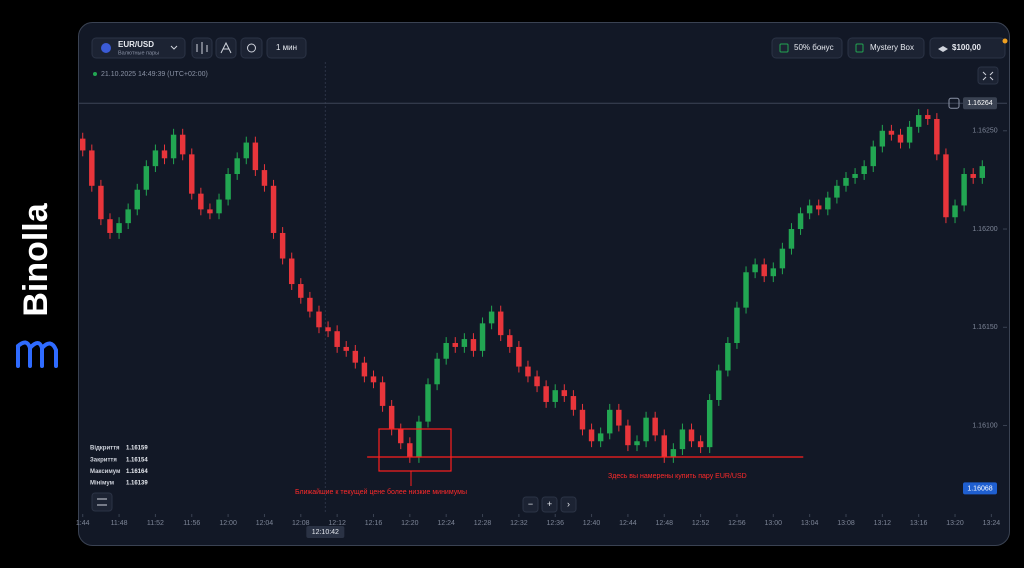 The width and height of the screenshot is (1024, 568). Describe the element at coordinates (95, 74) in the screenshot. I see `status-dot` at that location.